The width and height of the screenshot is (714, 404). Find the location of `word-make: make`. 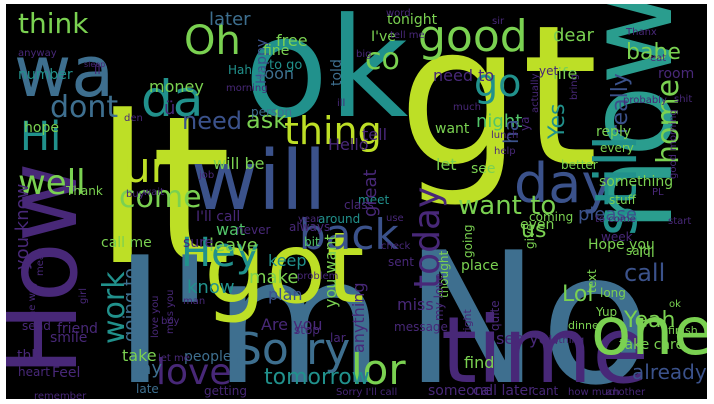

word-make: make is located at coordinates (273, 277).